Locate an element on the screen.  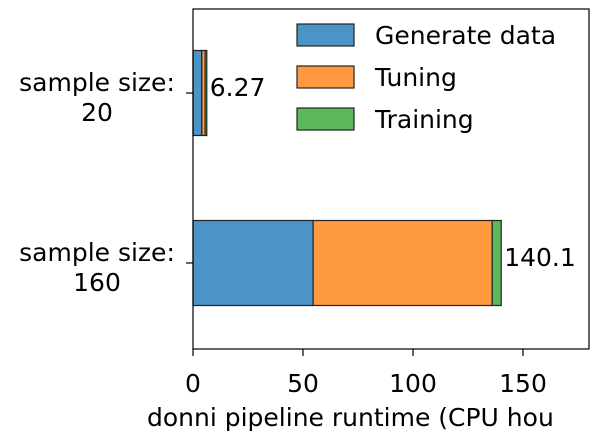
total-label: 140.1 is located at coordinates (540, 257).